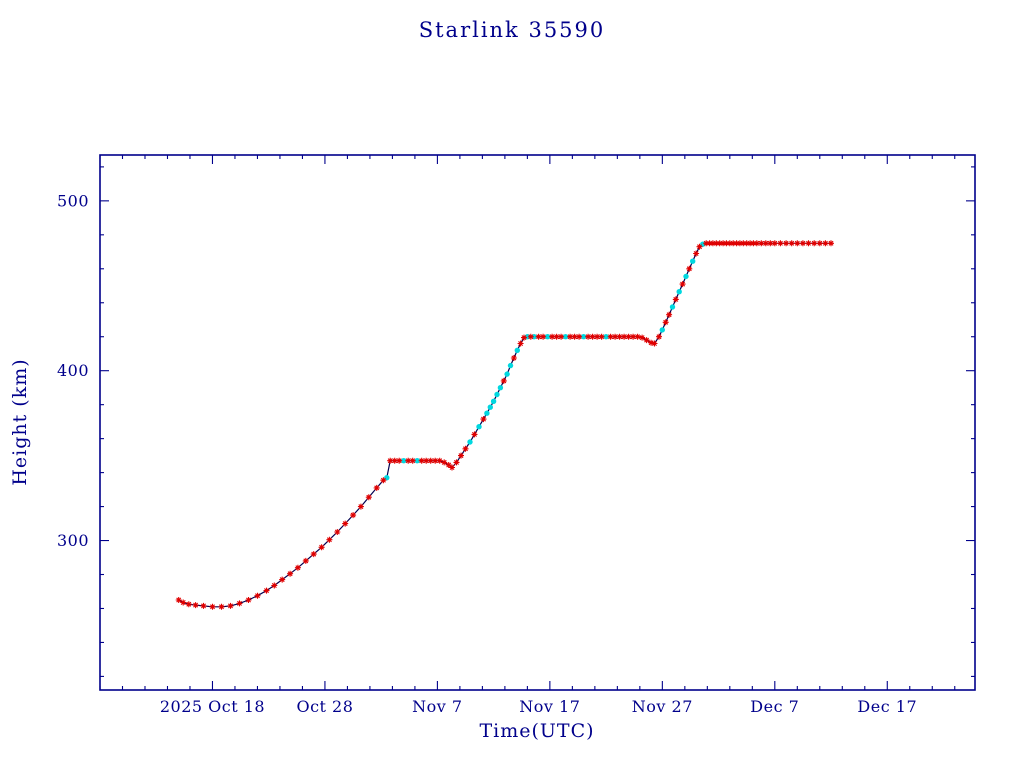 This screenshot has height=768, width=1024. Describe the element at coordinates (774, 706) in the screenshot. I see `x-tick-label: Dec 7` at that location.